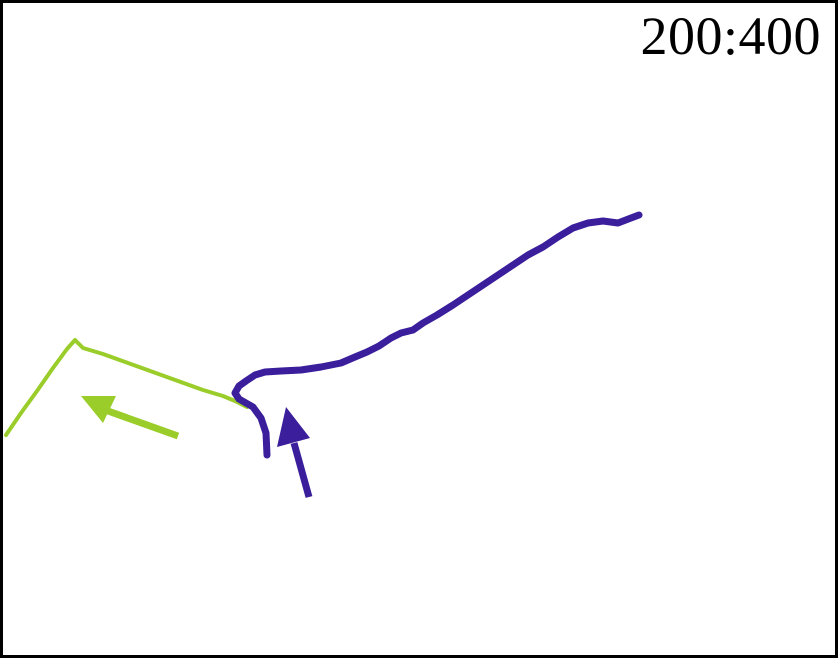 Image resolution: width=838 pixels, height=661 pixels. What do you see at coordinates (730, 36) in the screenshot?
I see `ratio-label: 200:400` at bounding box center [730, 36].